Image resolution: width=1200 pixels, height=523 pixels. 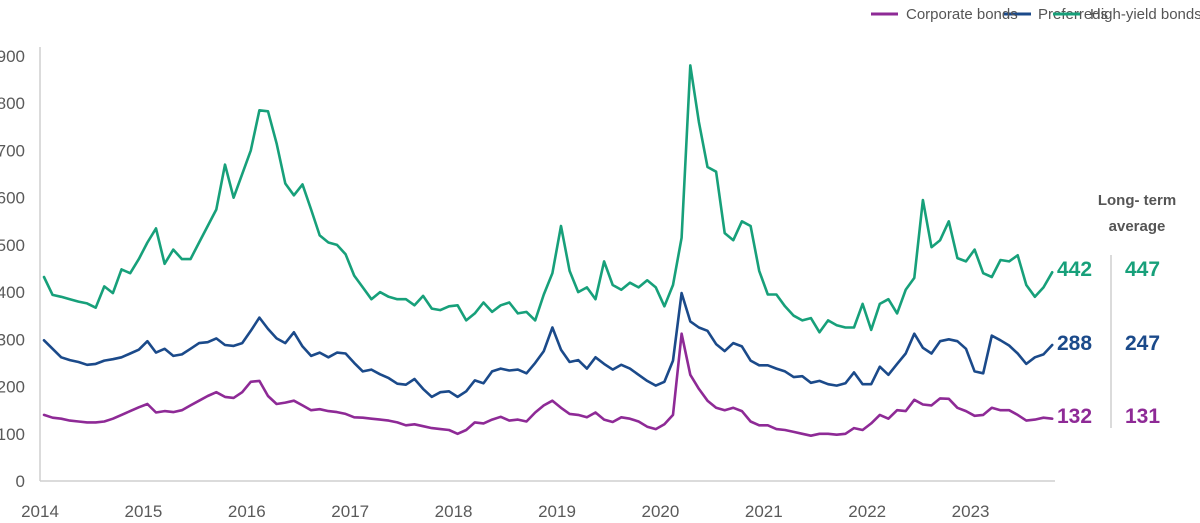 What do you see at coordinates (247, 511) in the screenshot?
I see `x-tick-label: 2016` at bounding box center [247, 511].